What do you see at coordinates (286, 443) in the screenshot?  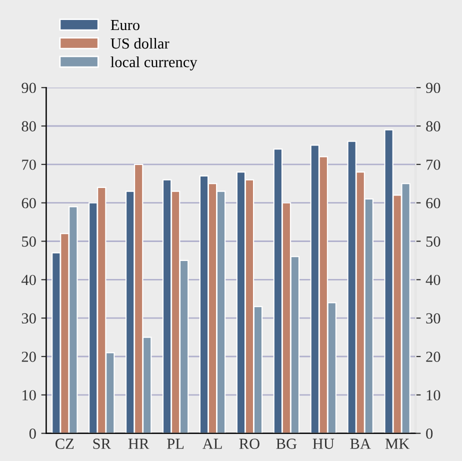 I see `x-tick-label: BG` at bounding box center [286, 443].